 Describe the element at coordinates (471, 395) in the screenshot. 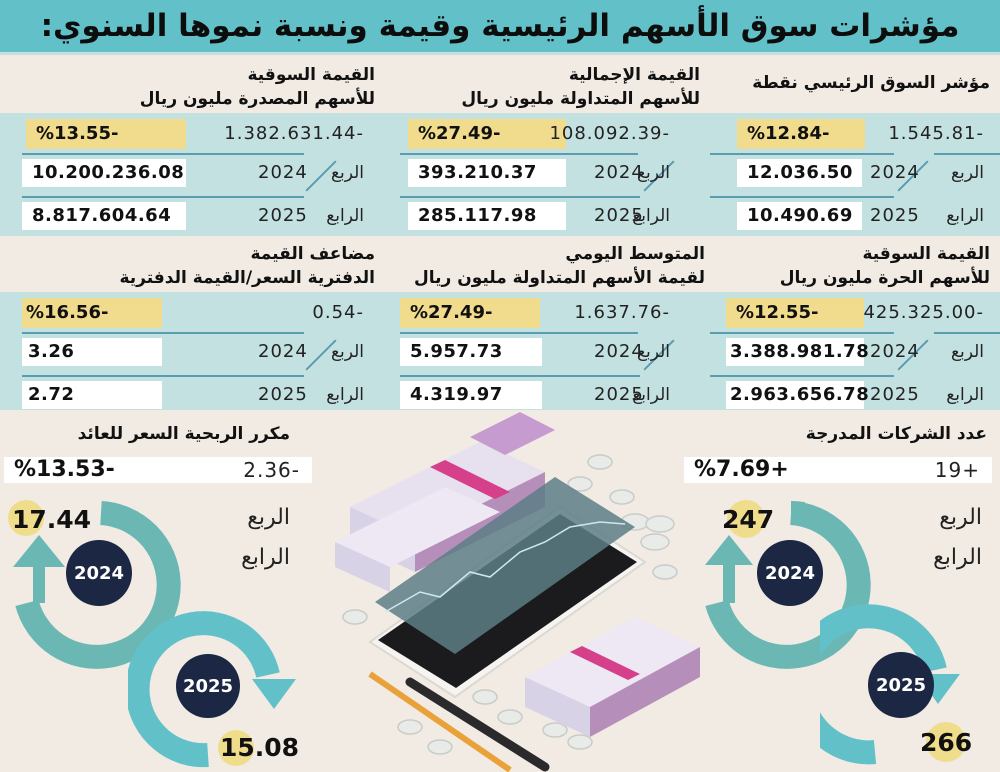

I see `value-2025: 4.319.97` at that location.